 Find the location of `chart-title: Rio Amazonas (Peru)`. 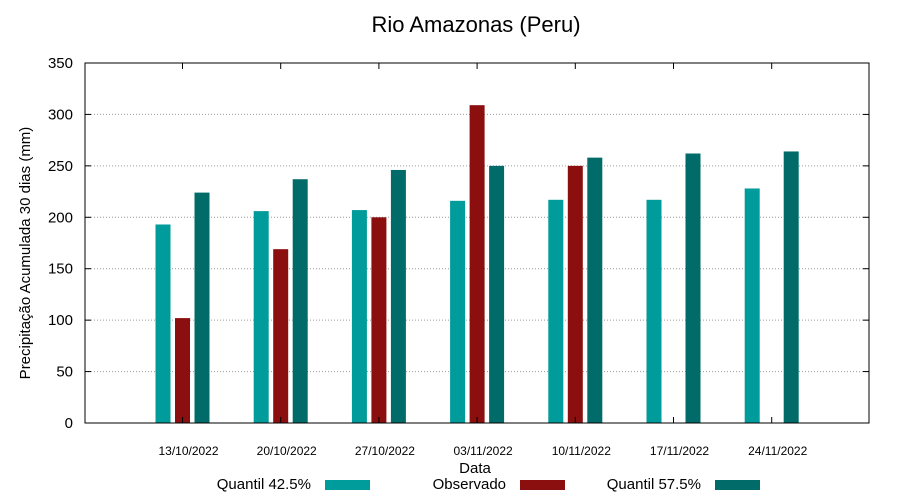

chart-title: Rio Amazonas (Peru) is located at coordinates (475, 24).